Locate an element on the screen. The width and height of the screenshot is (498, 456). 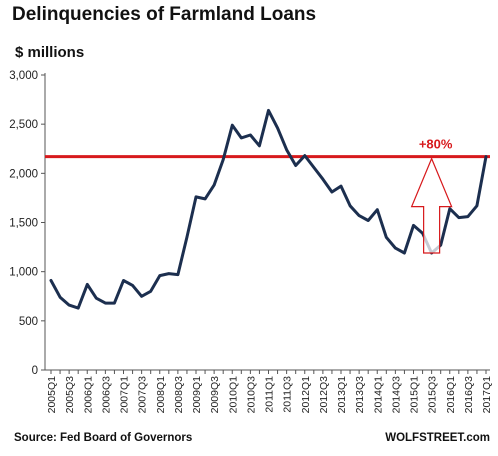
x-tick-label: 2006Q1 is located at coordinates (88, 395).